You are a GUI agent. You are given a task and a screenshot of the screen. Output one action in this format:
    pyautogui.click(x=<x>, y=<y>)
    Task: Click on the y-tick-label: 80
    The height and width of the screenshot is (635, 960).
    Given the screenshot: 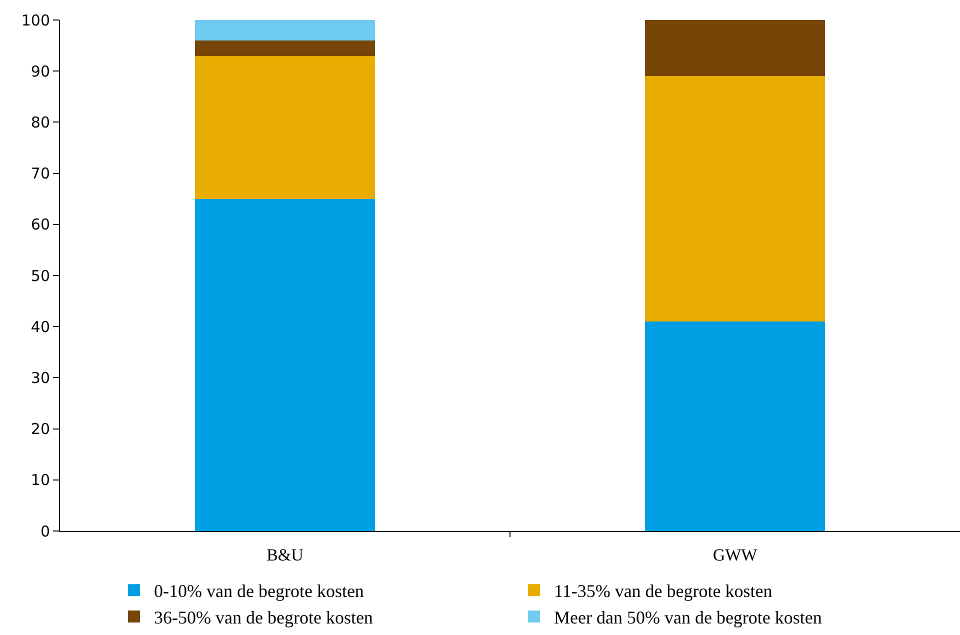 What is the action you would take?
    pyautogui.click(x=40, y=122)
    